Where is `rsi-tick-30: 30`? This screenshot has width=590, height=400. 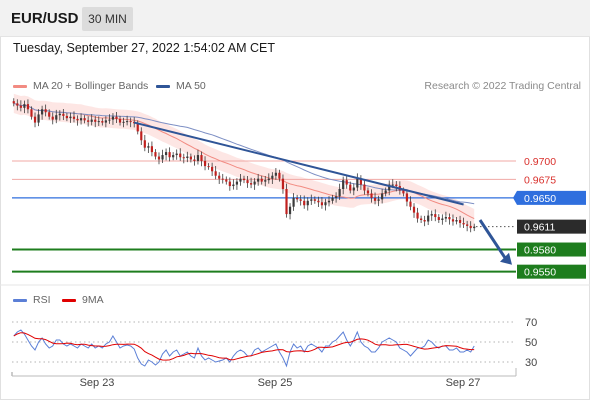
rsi-tick-30: 30 is located at coordinates (531, 363).